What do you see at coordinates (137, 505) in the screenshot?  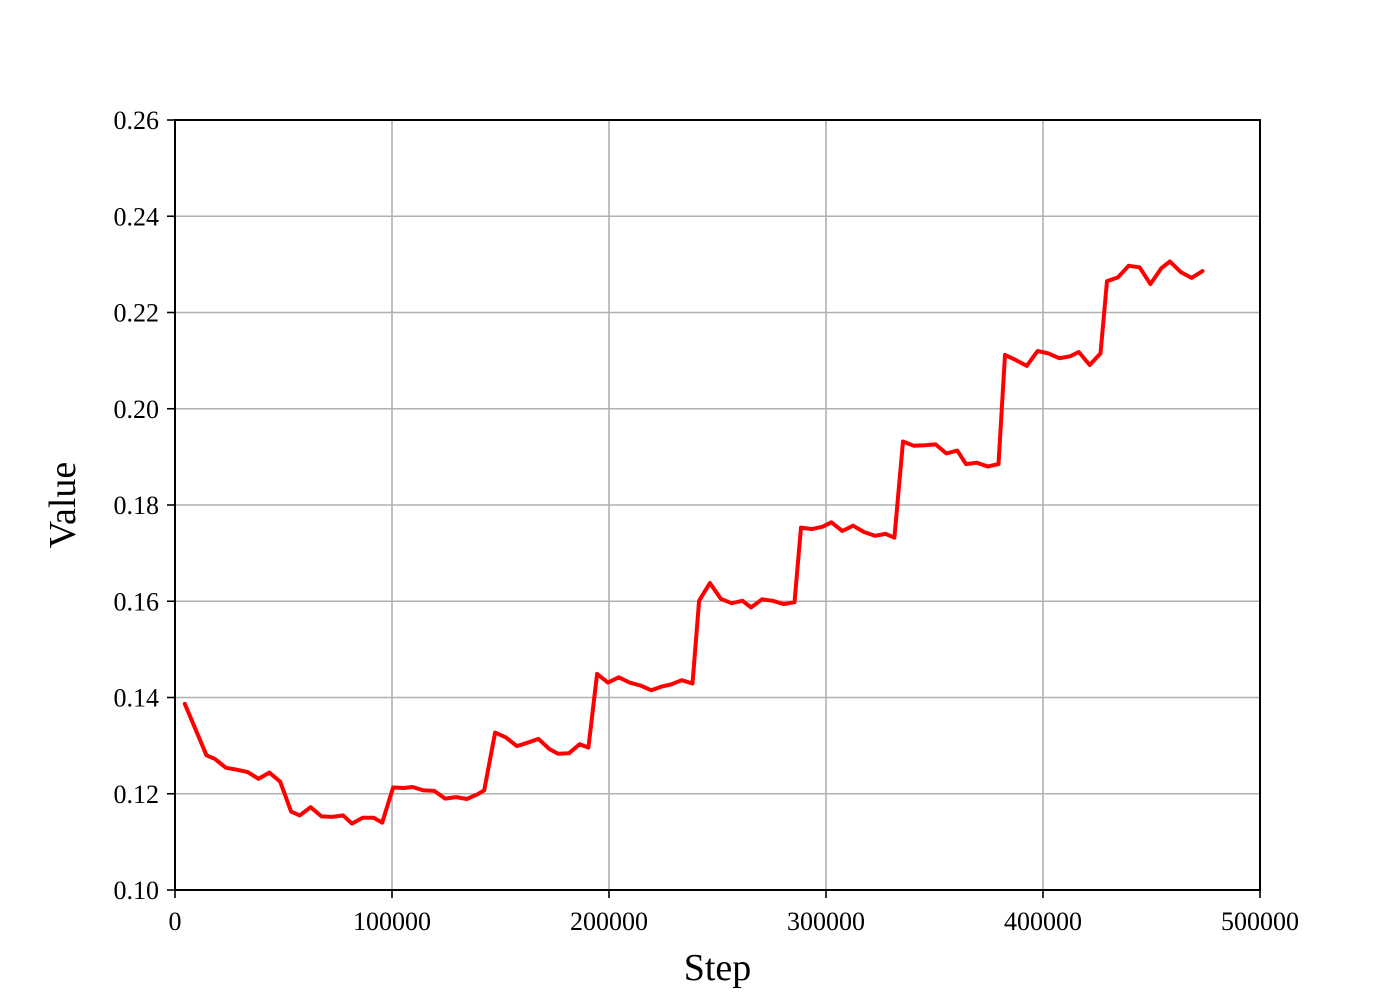 I see `y-tick-label: 0.18` at bounding box center [137, 505].